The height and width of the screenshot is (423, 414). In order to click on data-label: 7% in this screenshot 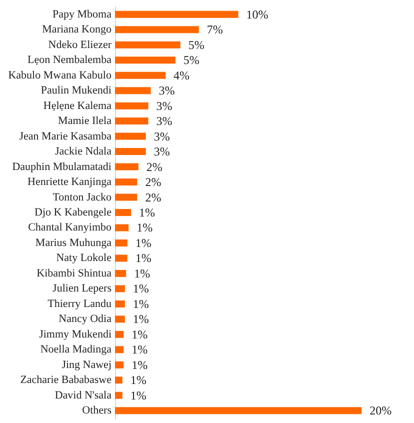, I will do `click(214, 29)`.